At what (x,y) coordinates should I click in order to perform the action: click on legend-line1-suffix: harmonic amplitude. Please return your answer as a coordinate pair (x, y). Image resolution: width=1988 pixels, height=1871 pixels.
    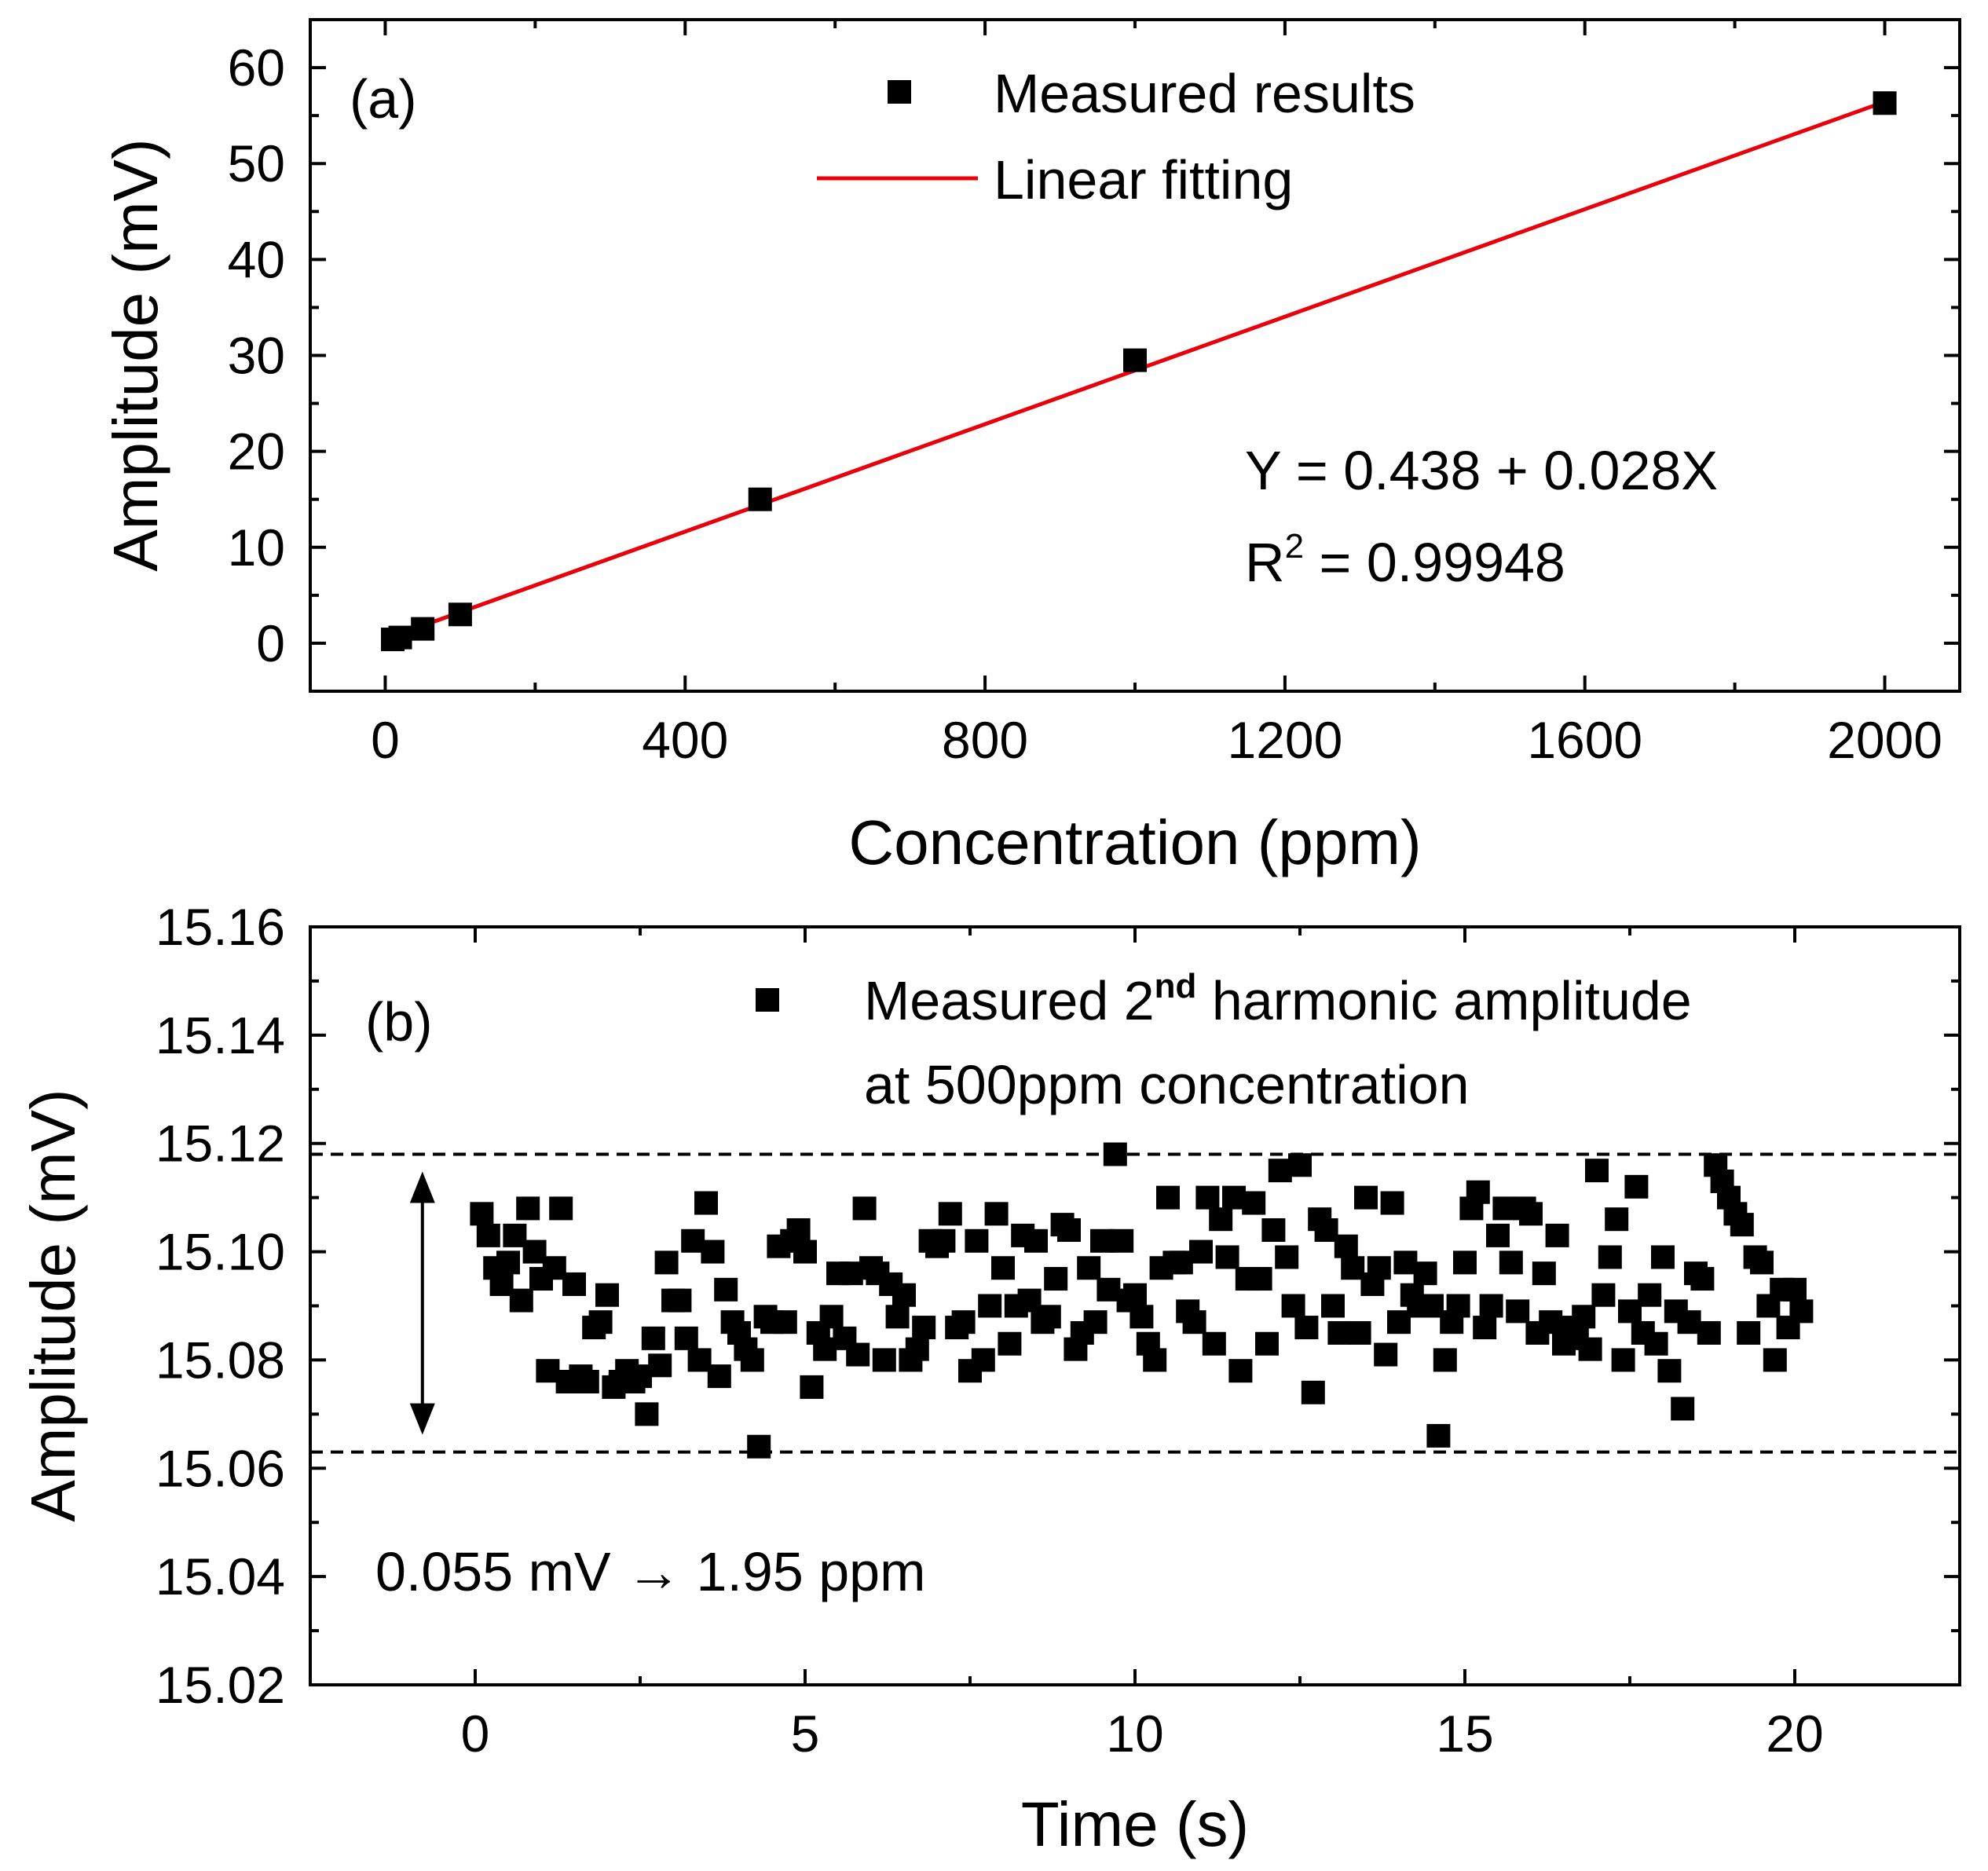
    Looking at the image, I should click on (1443, 1000).